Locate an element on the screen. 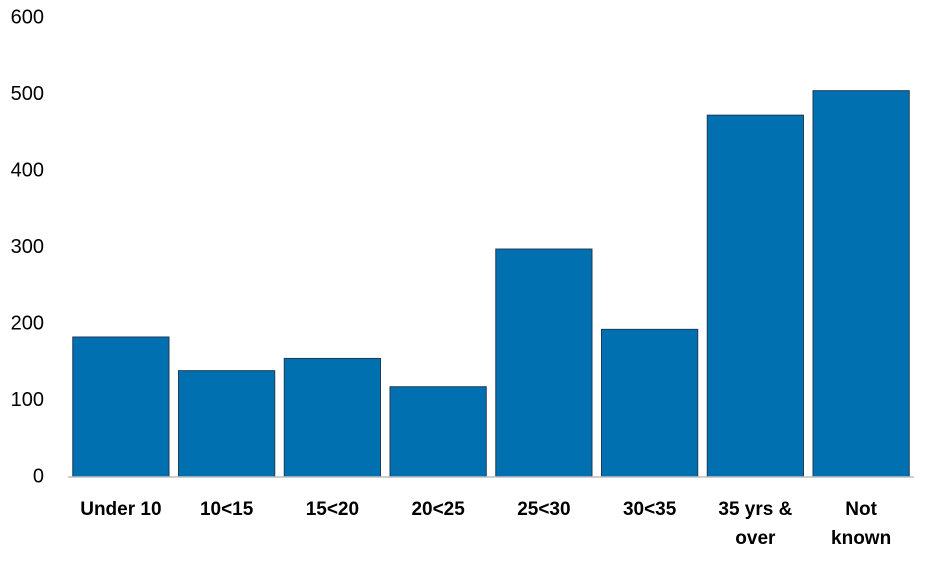 The image size is (928, 561). y-tick-label: 400 is located at coordinates (27, 170).